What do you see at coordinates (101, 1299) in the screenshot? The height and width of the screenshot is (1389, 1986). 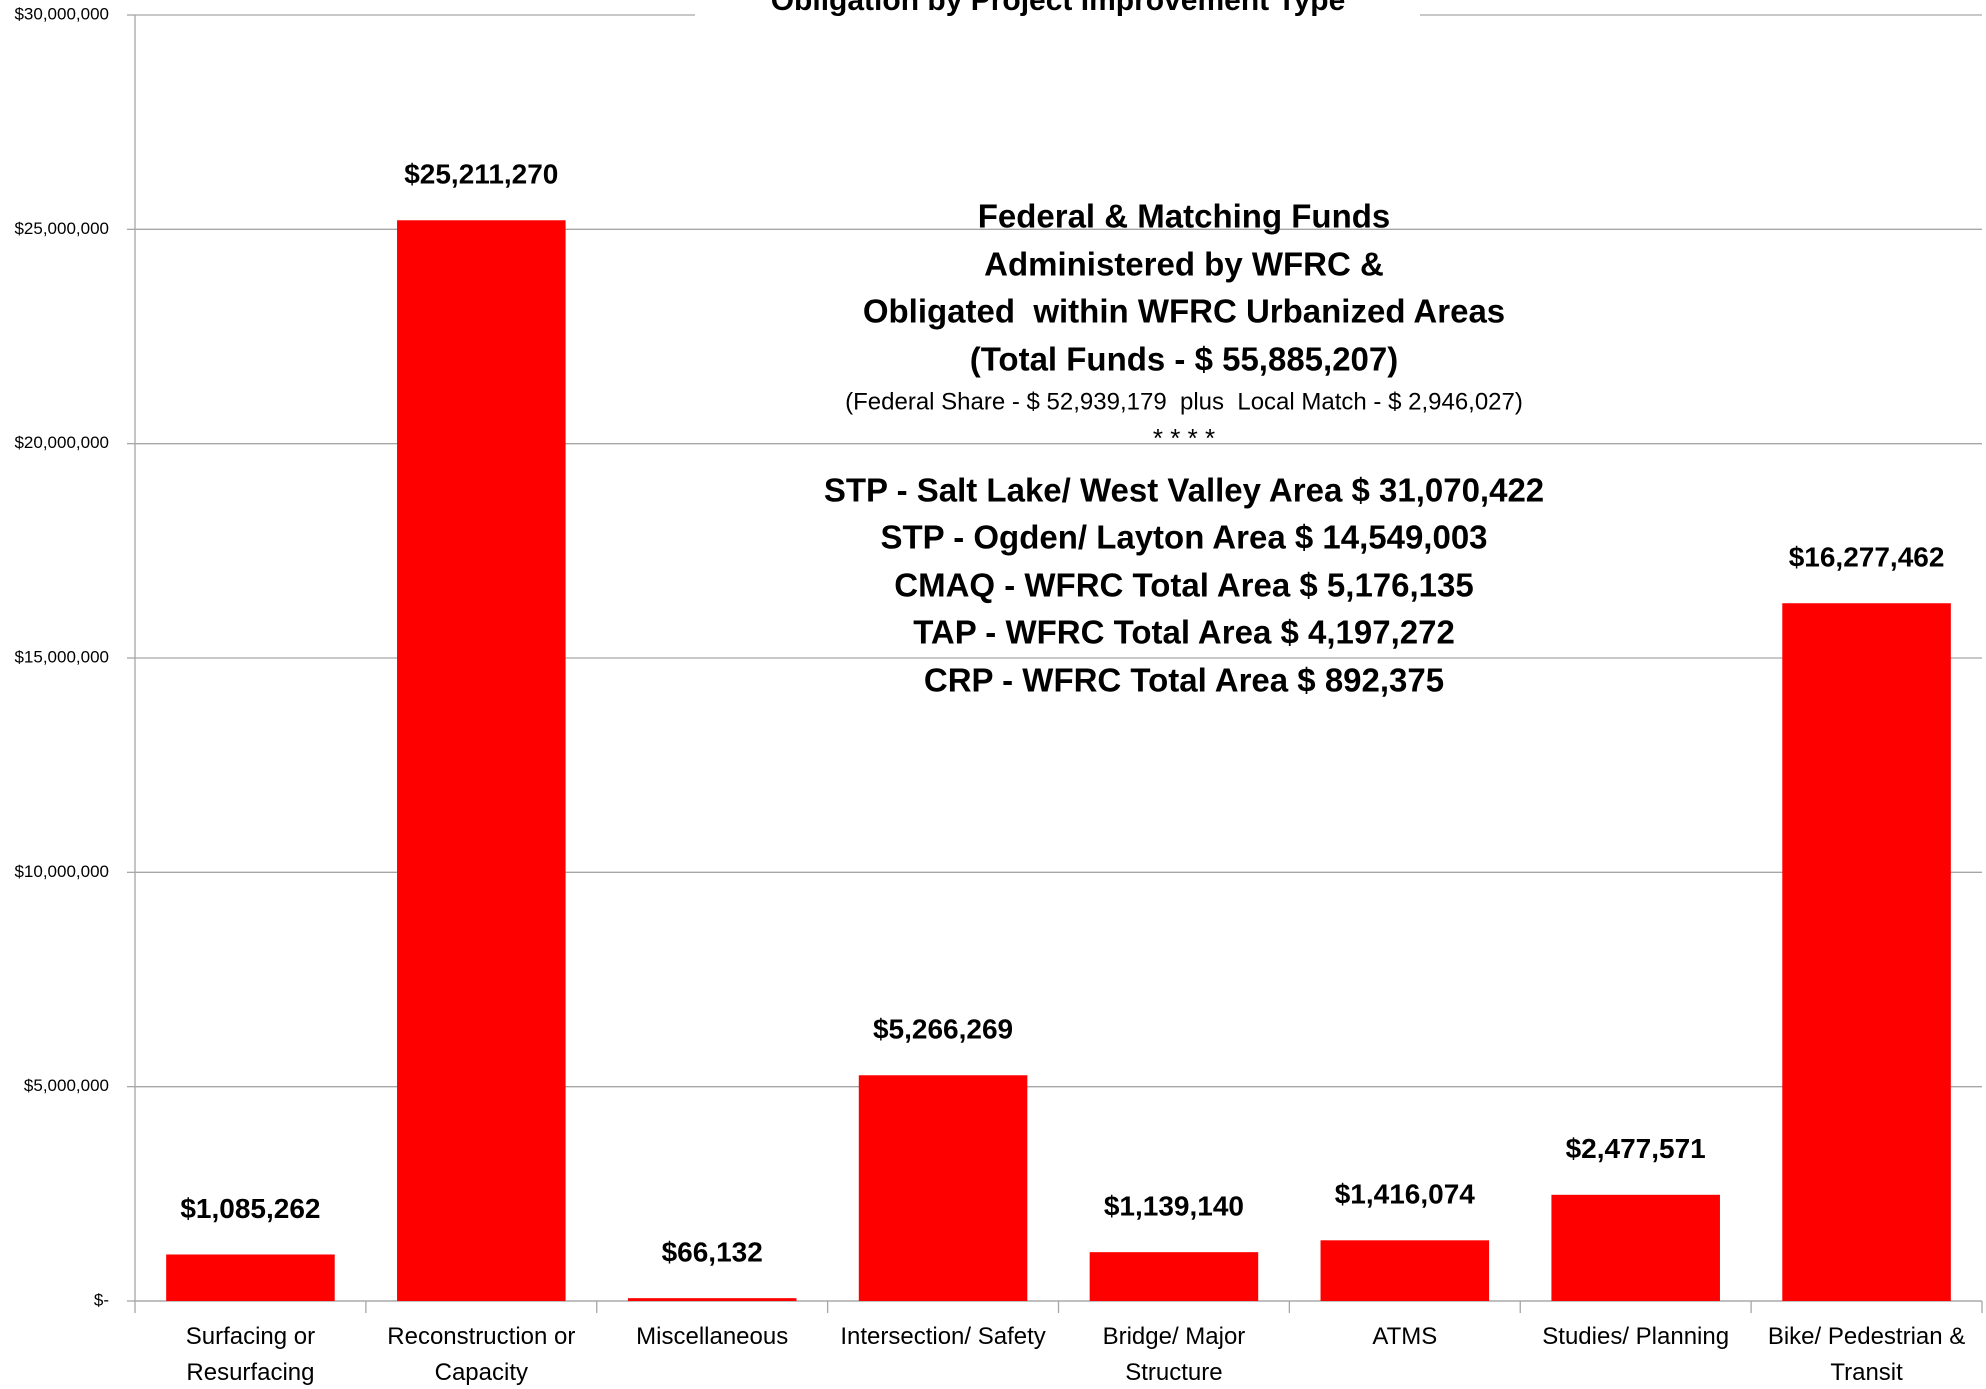 I see `y-tick-label: $-` at bounding box center [101, 1299].